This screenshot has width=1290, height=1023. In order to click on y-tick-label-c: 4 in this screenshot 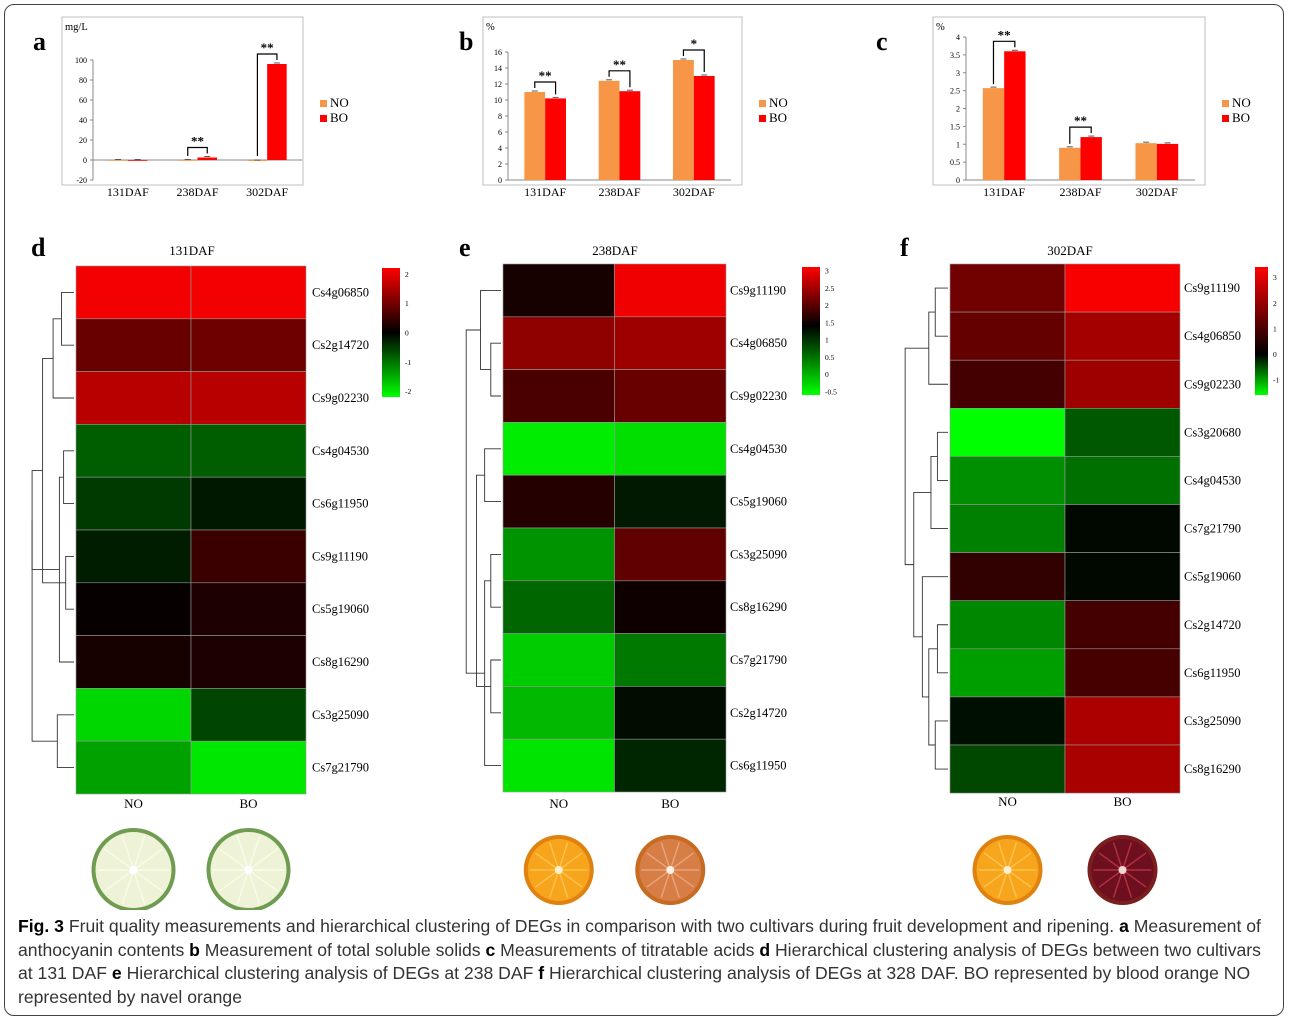, I will do `click(958, 37)`.